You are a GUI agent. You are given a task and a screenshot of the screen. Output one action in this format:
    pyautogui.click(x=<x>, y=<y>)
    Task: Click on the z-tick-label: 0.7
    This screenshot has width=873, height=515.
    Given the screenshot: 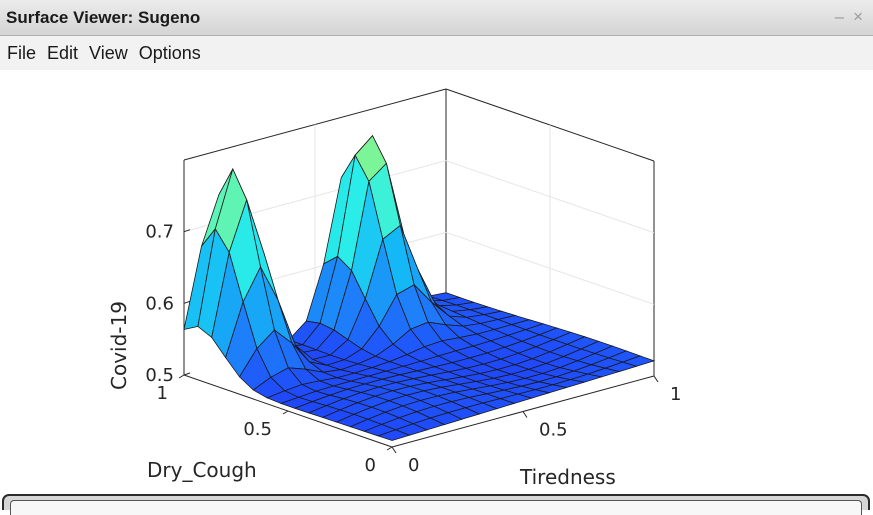 What is the action you would take?
    pyautogui.click(x=159, y=232)
    